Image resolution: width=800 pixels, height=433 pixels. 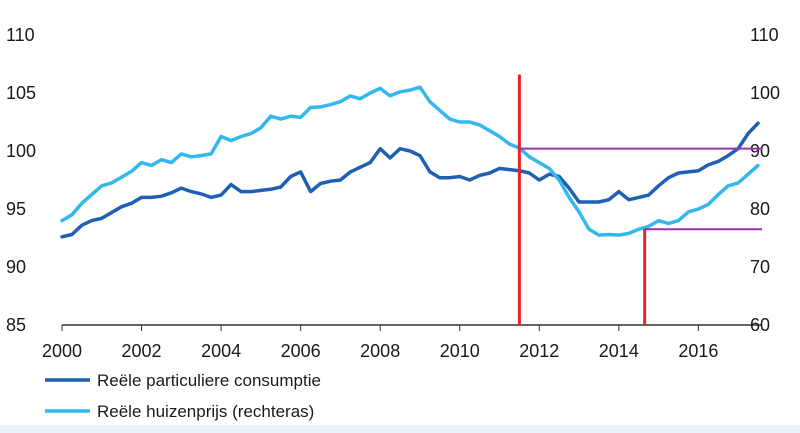 What do you see at coordinates (16, 267) in the screenshot?
I see `left-tick-label: 90` at bounding box center [16, 267].